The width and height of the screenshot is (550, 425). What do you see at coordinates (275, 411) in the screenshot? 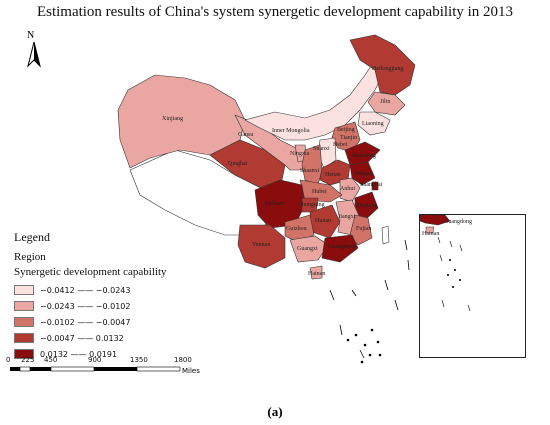
I see `figure-caption: (a)` at bounding box center [275, 411].